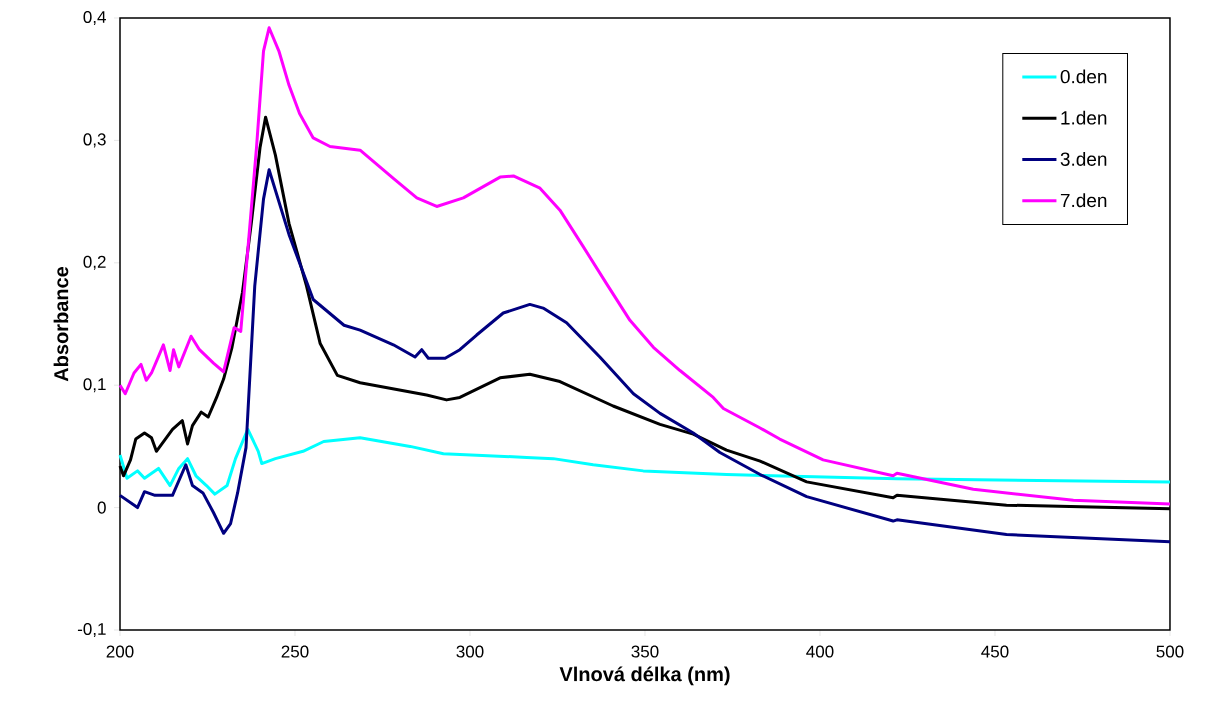 Image resolution: width=1205 pixels, height=724 pixels. Describe the element at coordinates (645, 461) in the screenshot. I see `line-series` at that location.